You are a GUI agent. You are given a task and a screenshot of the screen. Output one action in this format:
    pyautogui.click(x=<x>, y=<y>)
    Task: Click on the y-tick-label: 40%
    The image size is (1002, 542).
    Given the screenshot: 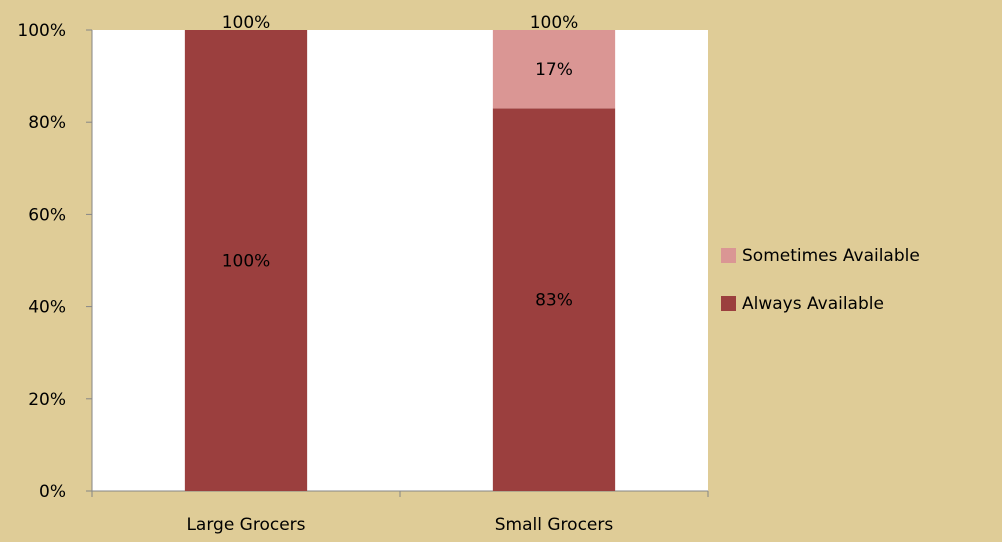 What is the action you would take?
    pyautogui.click(x=47, y=308)
    